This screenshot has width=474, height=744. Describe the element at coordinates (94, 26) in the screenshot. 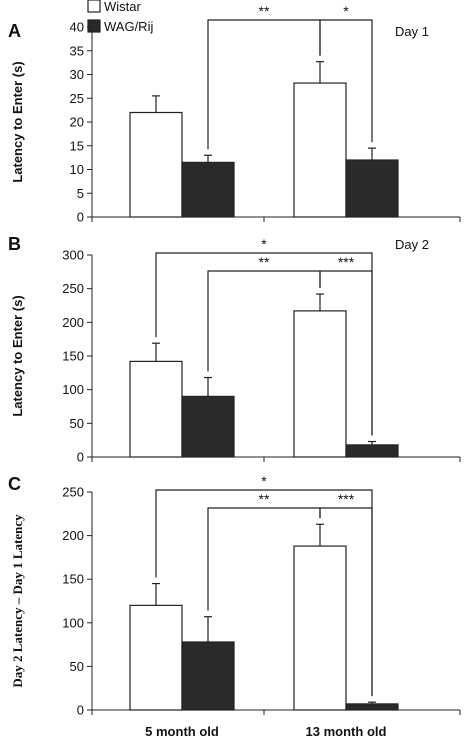

I see `legend-swatch-wagrij` at that location.